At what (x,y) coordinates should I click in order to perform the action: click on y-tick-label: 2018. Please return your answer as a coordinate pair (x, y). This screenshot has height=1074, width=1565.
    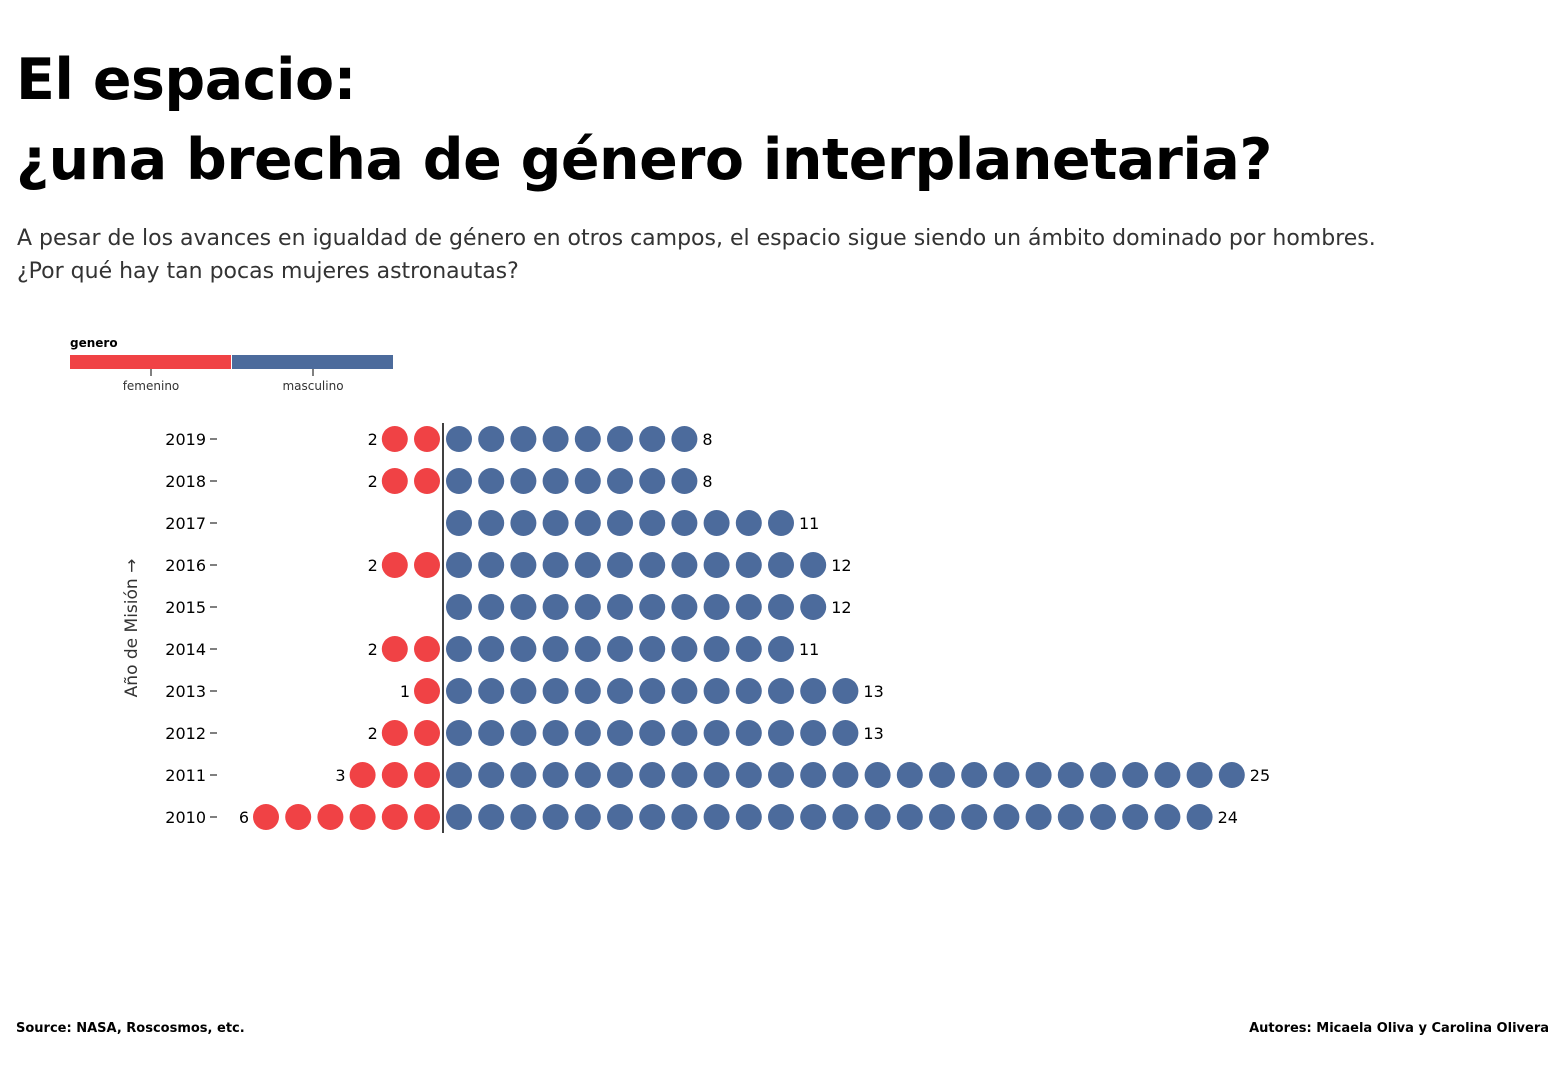
    Looking at the image, I should click on (185, 481).